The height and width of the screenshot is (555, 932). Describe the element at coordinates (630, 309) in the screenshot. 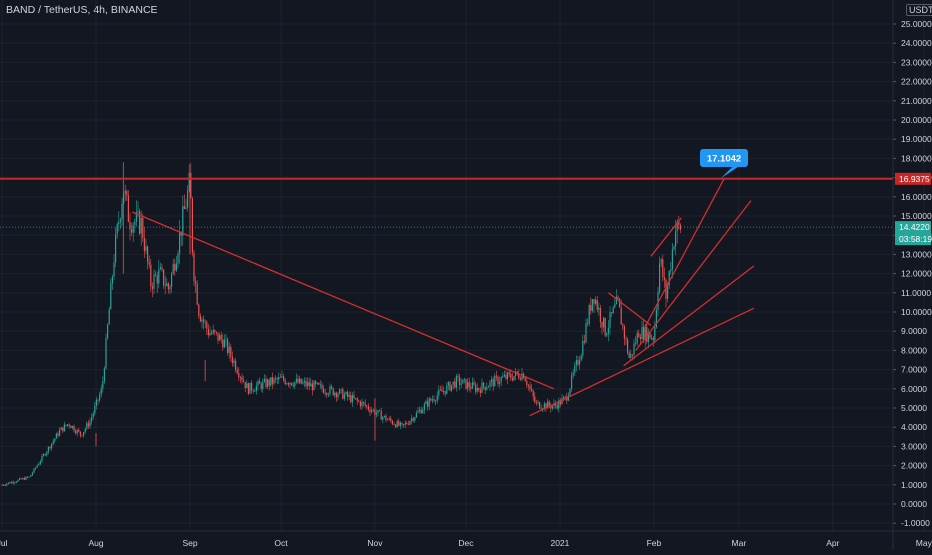

I see `channel-top-left` at that location.